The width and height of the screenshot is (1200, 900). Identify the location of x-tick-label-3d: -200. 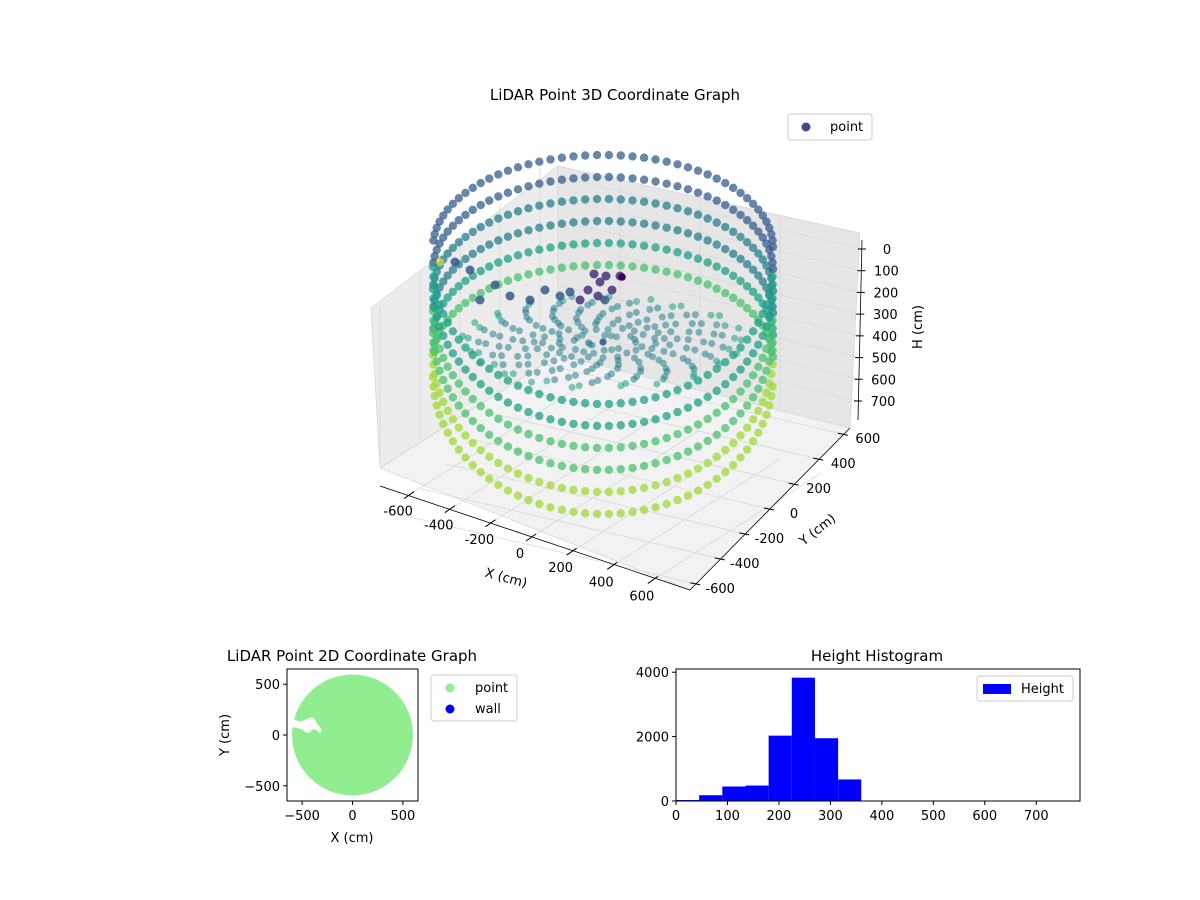
(480, 540).